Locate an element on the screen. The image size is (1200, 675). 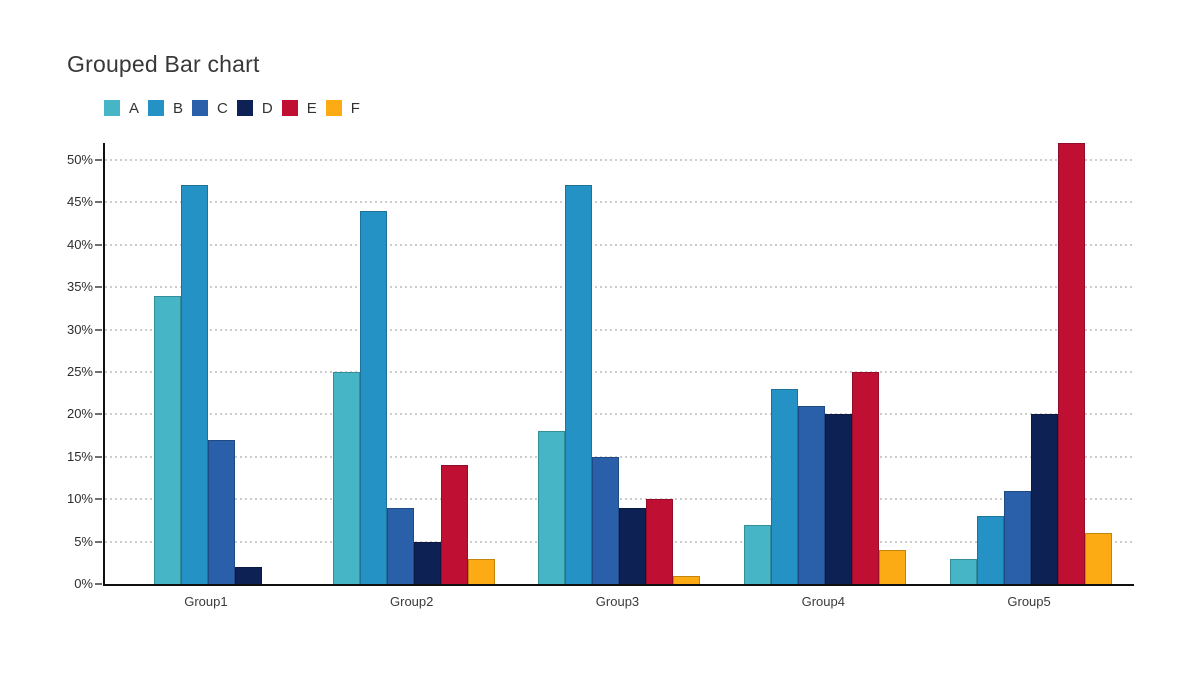
legend-label: E is located at coordinates (311, 108).